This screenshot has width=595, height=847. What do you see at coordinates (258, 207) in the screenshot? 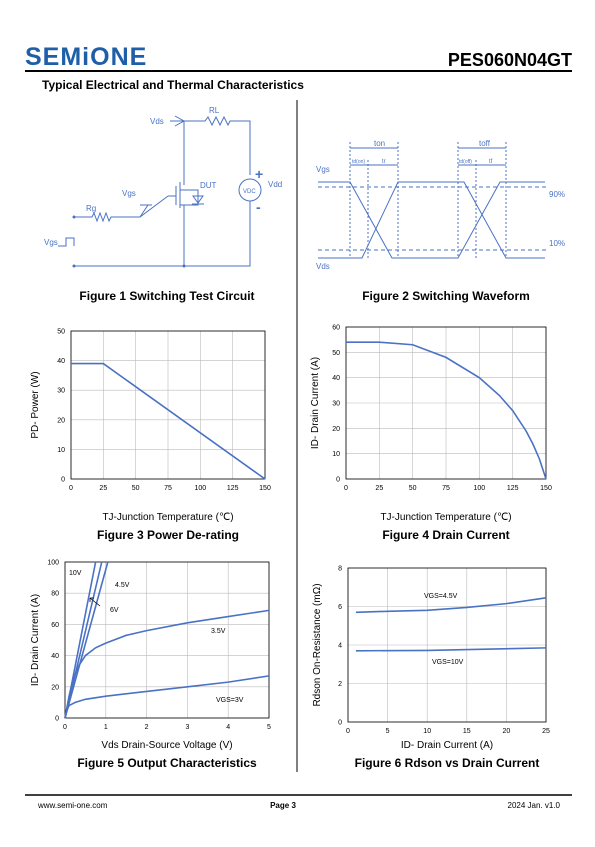
I see `label: -` at bounding box center [258, 207].